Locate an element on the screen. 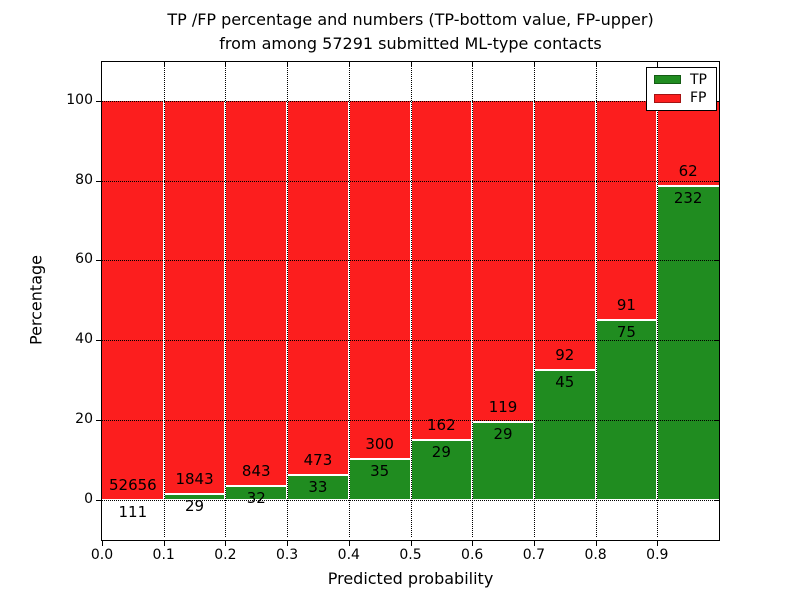 The image size is (800, 600). tp-count-label-3: 33 is located at coordinates (318, 486).